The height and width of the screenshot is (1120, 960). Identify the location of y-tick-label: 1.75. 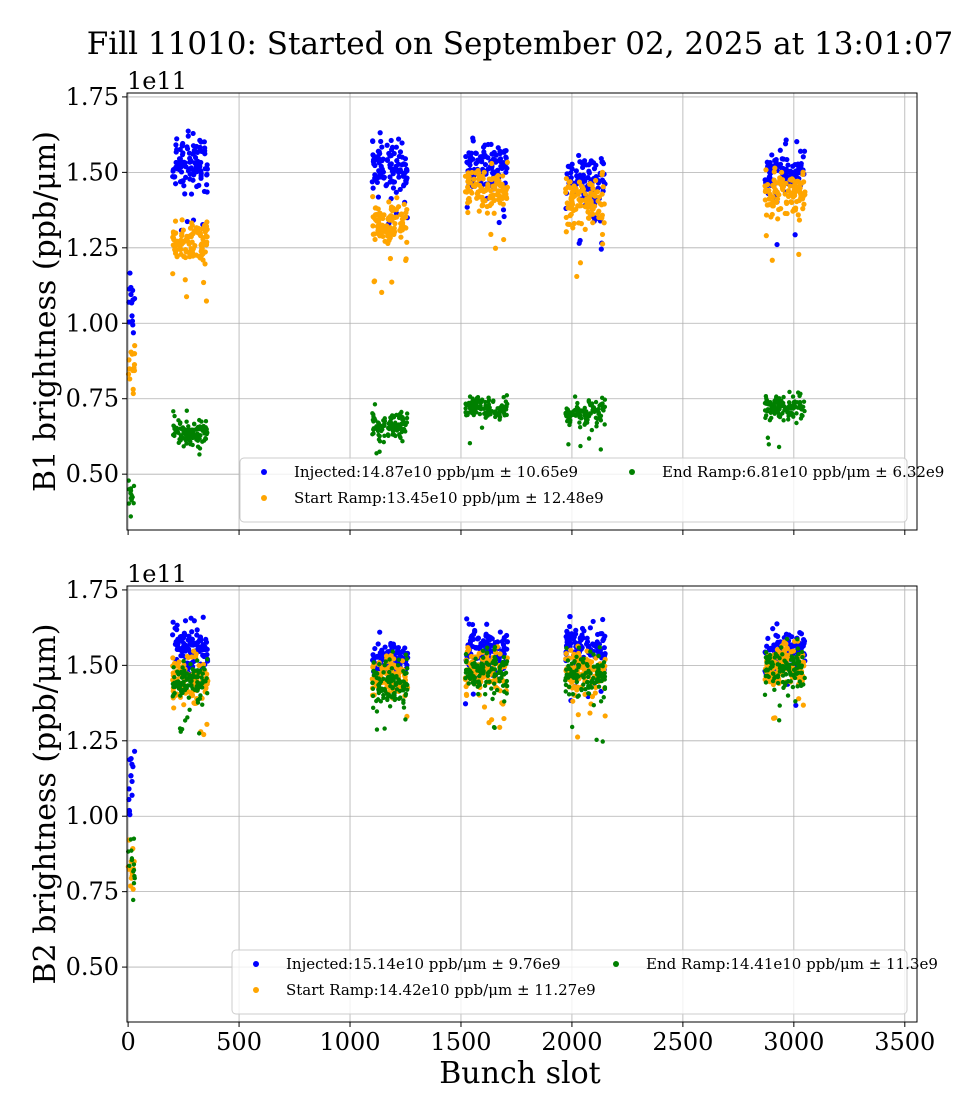
(92, 97).